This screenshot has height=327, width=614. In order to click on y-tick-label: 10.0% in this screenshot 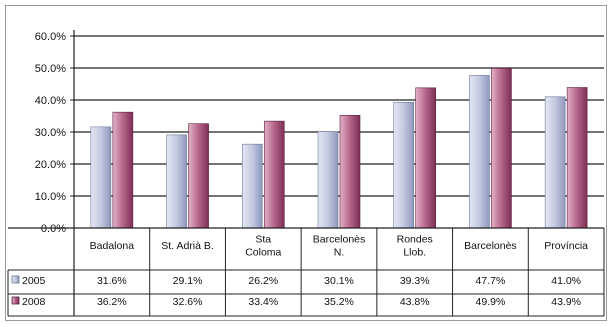, I will do `click(50, 197)`.